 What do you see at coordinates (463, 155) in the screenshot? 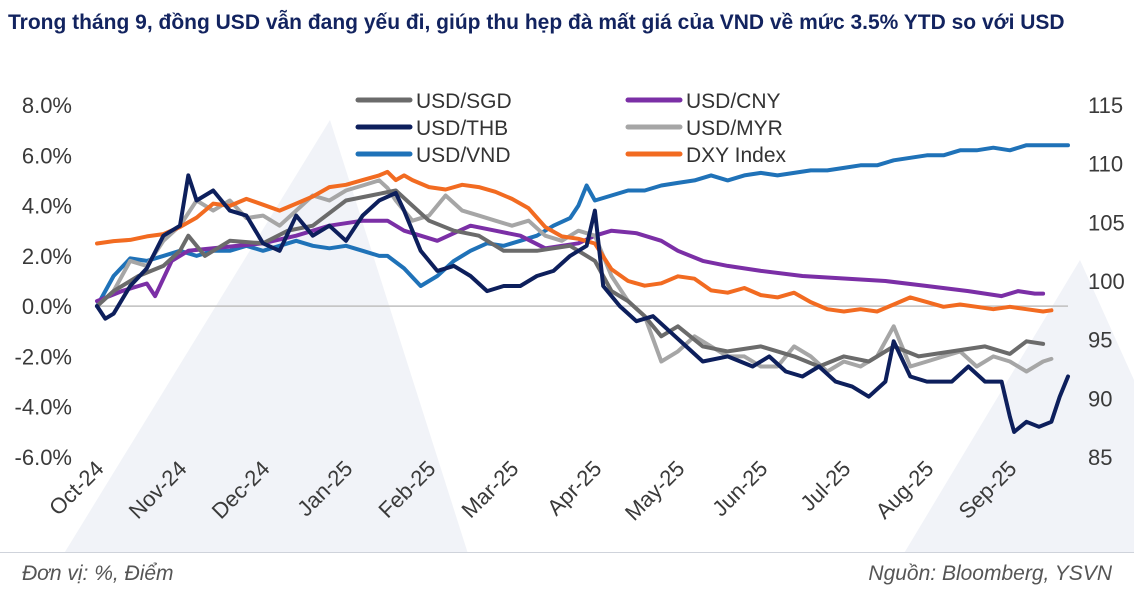
I see `legend-label: USD/VND` at bounding box center [463, 155].